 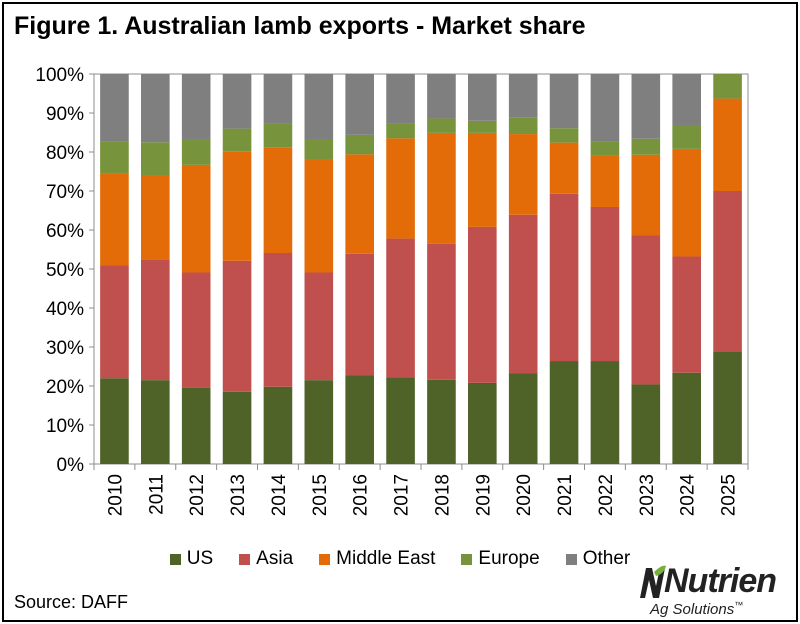 What do you see at coordinates (237, 326) in the screenshot?
I see `bar-asia-2013` at bounding box center [237, 326].